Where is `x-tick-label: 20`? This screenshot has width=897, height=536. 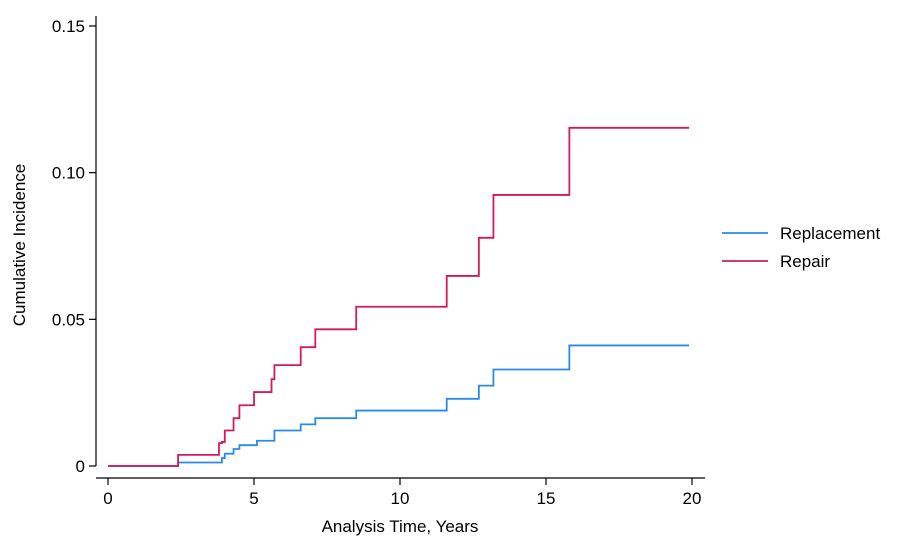 x-tick-label: 20 is located at coordinates (692, 498).